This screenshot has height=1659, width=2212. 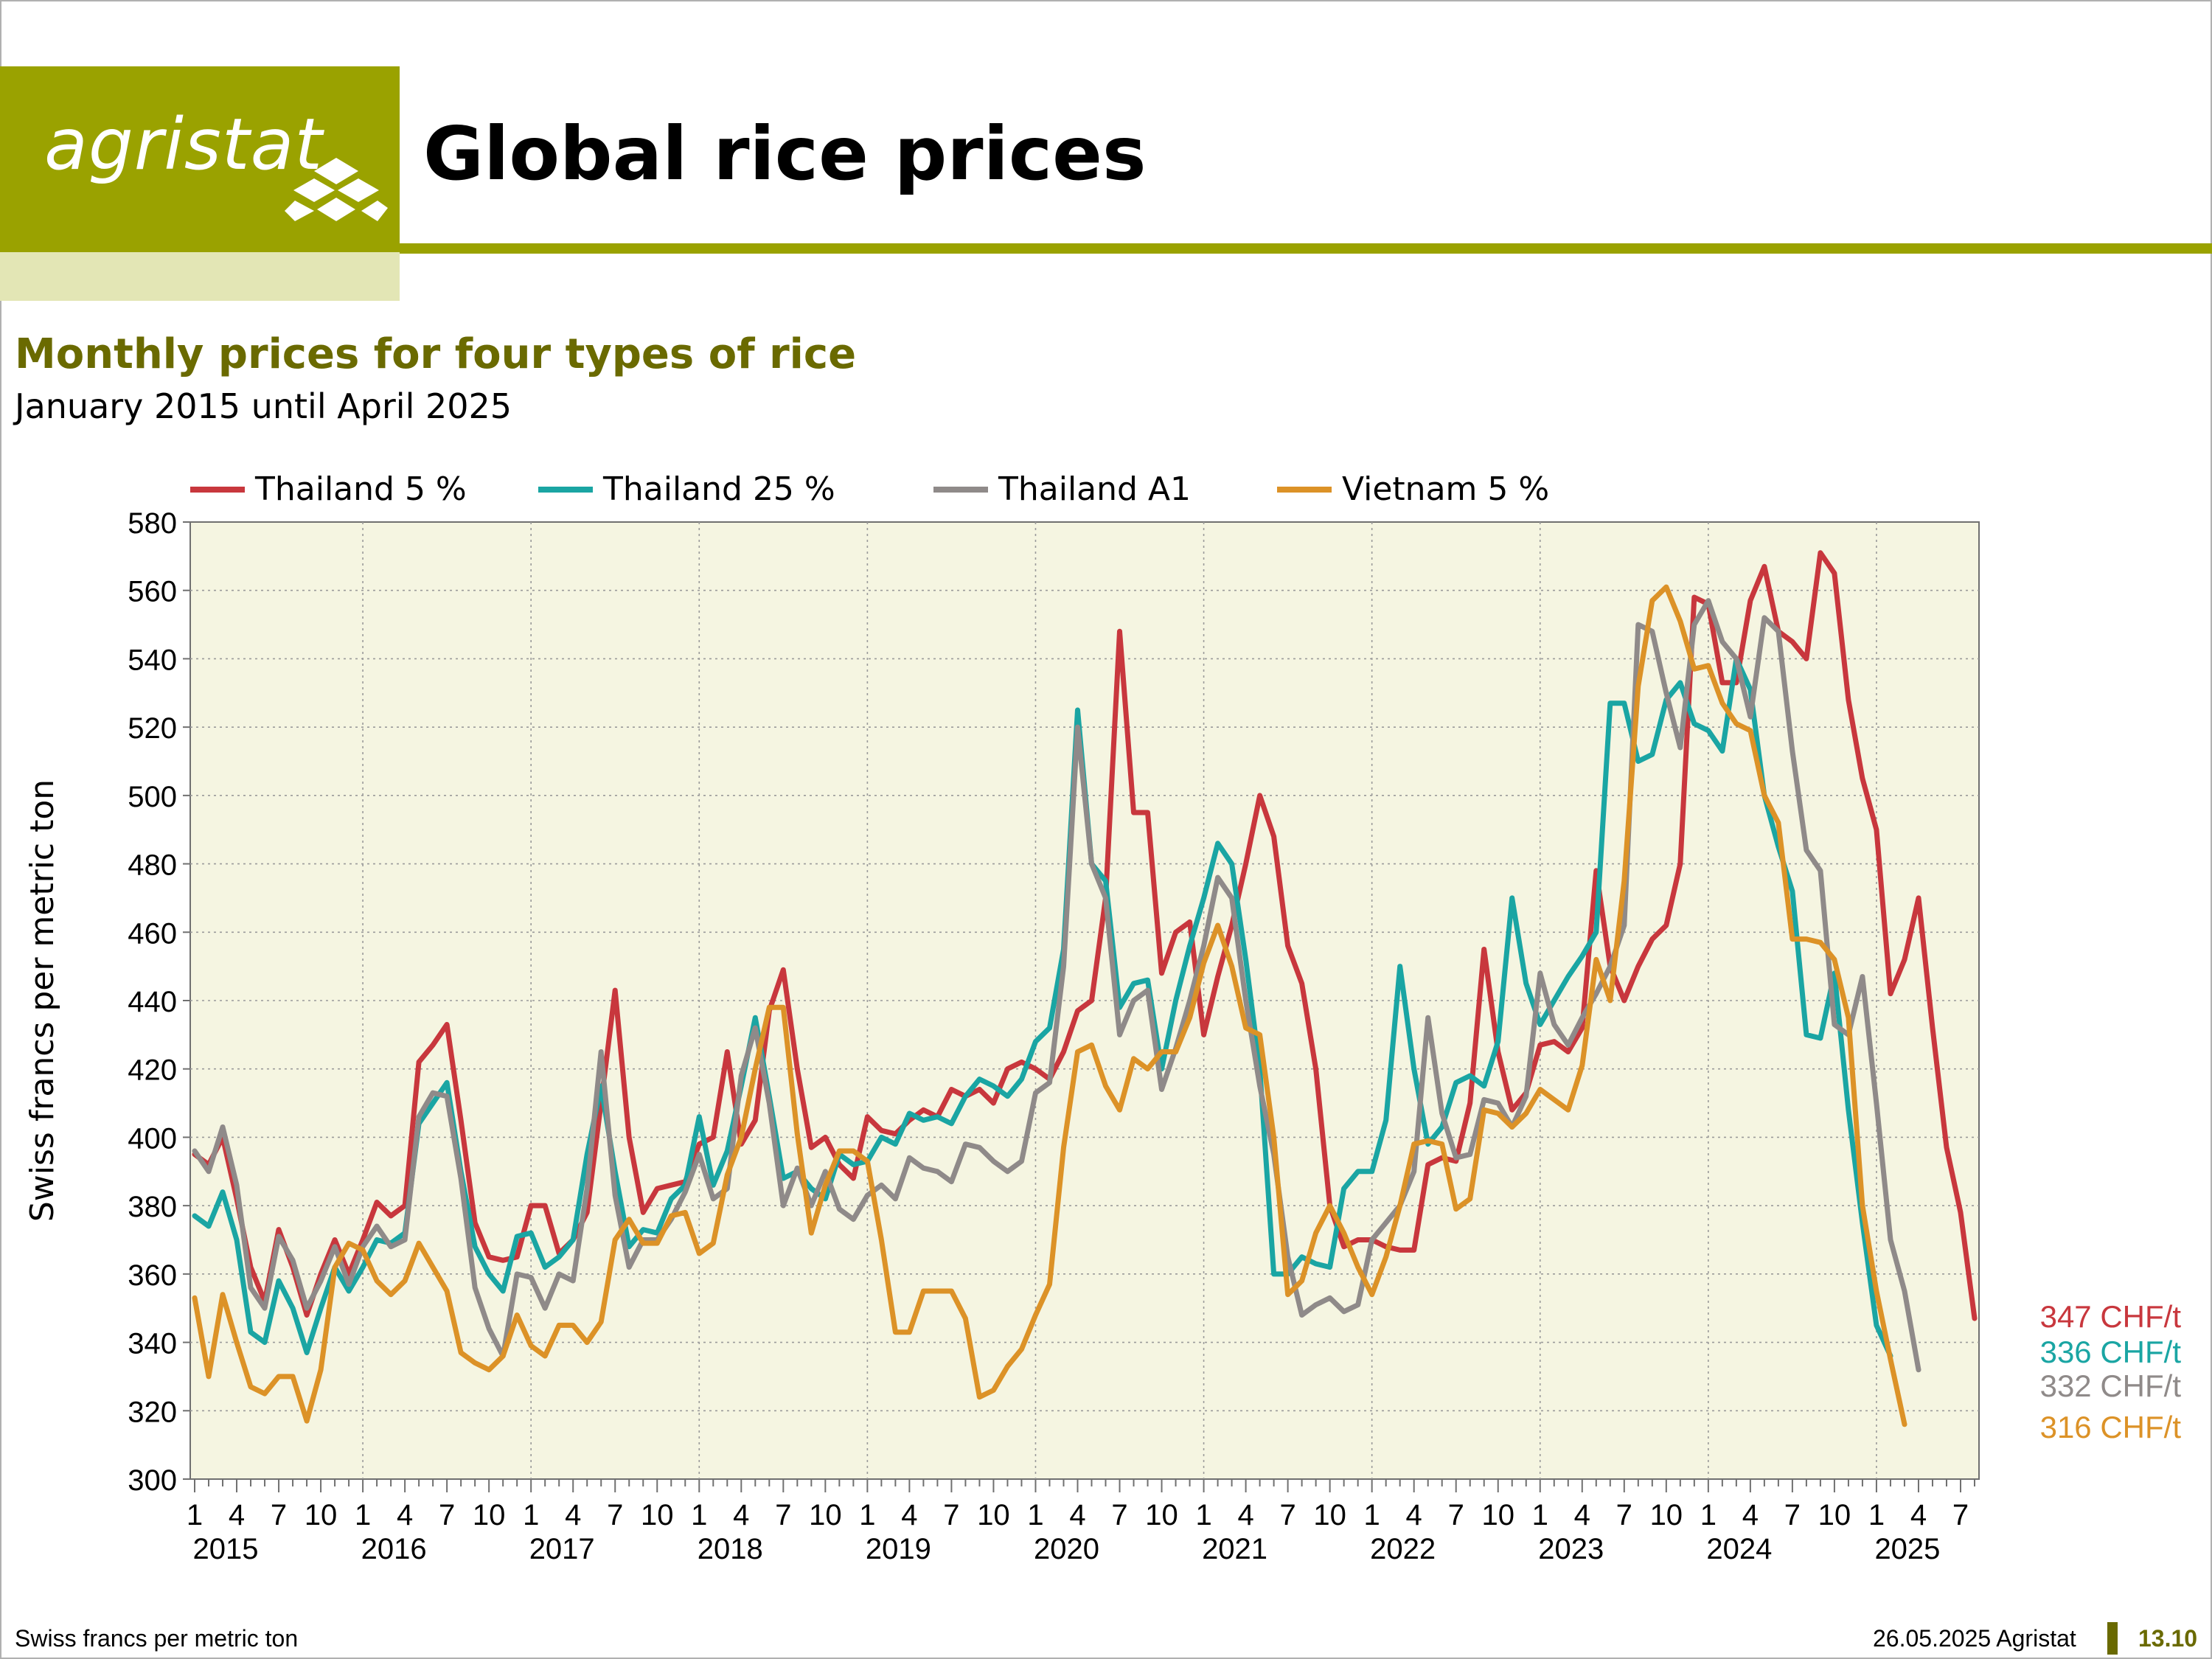 I want to click on y-tick-label: 360, so click(x=152, y=1275).